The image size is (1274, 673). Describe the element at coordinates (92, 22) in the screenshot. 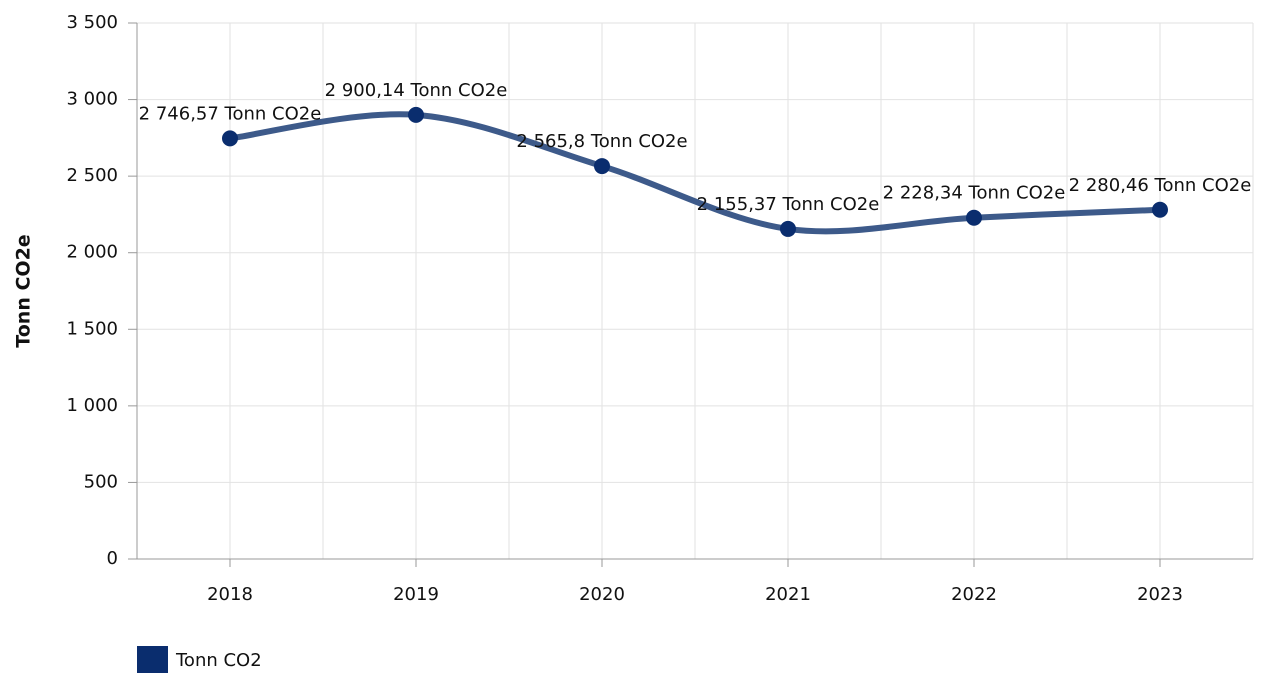

I see `y-tick-label: 3 500` at that location.